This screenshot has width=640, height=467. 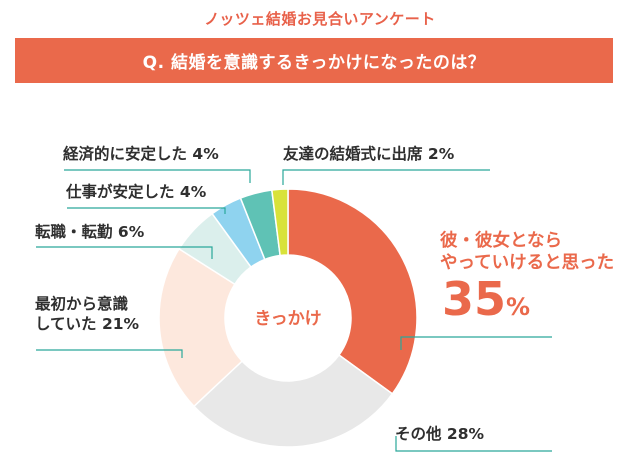 I want to click on question-banner: Q. 結婚を意識するきっかけになったのは？, so click(x=314, y=60).